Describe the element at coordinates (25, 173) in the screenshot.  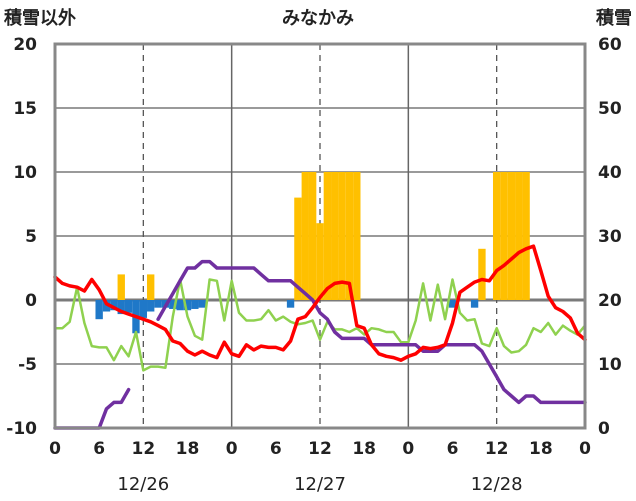
I see `y-left-tick-label: 10` at that location.